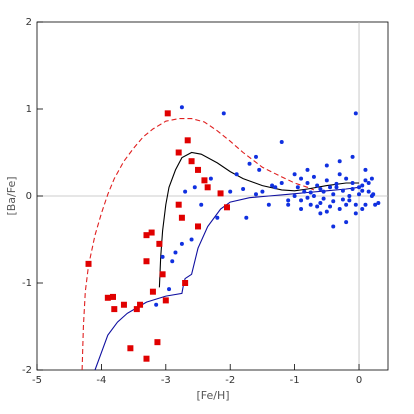  What do you see at coordinates (359, 380) in the screenshot?
I see `x-tick-label: 0` at bounding box center [359, 380].